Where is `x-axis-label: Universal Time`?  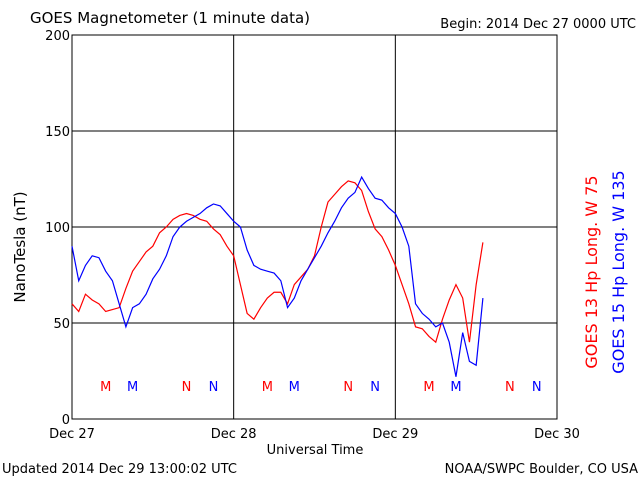 x-axis-label: Universal Time is located at coordinates (315, 450).